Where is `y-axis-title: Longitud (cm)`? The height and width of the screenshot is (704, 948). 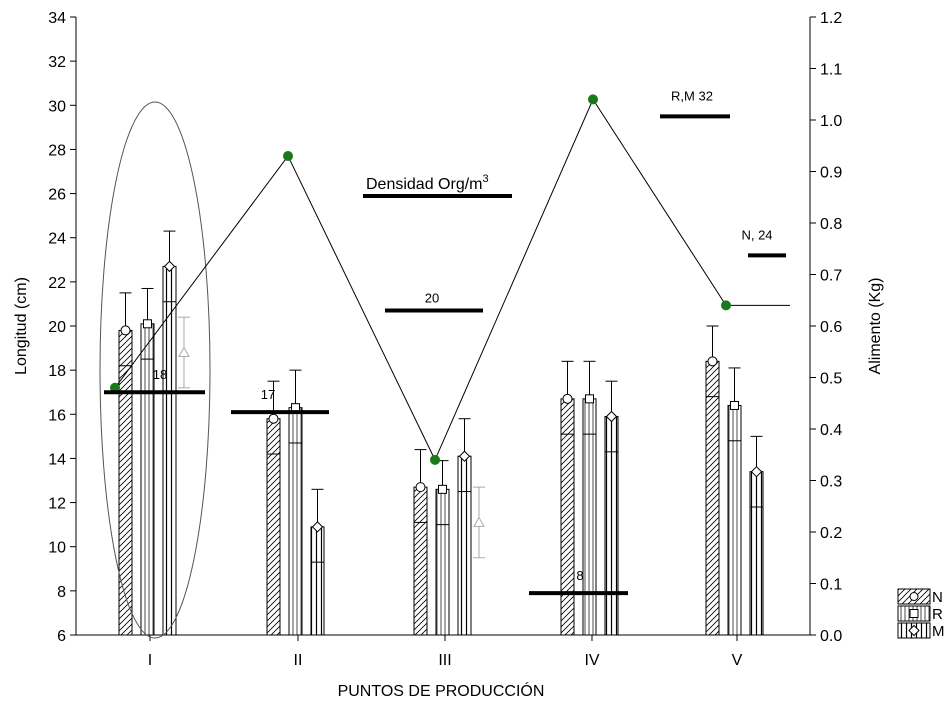
y-axis-title: Longitud (cm) is located at coordinates (21, 326).